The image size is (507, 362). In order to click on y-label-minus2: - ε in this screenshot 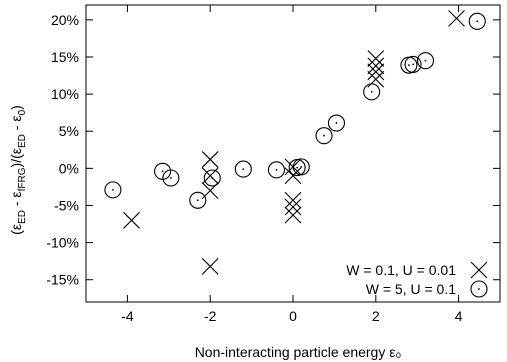, I will do `click(16, 124)`.